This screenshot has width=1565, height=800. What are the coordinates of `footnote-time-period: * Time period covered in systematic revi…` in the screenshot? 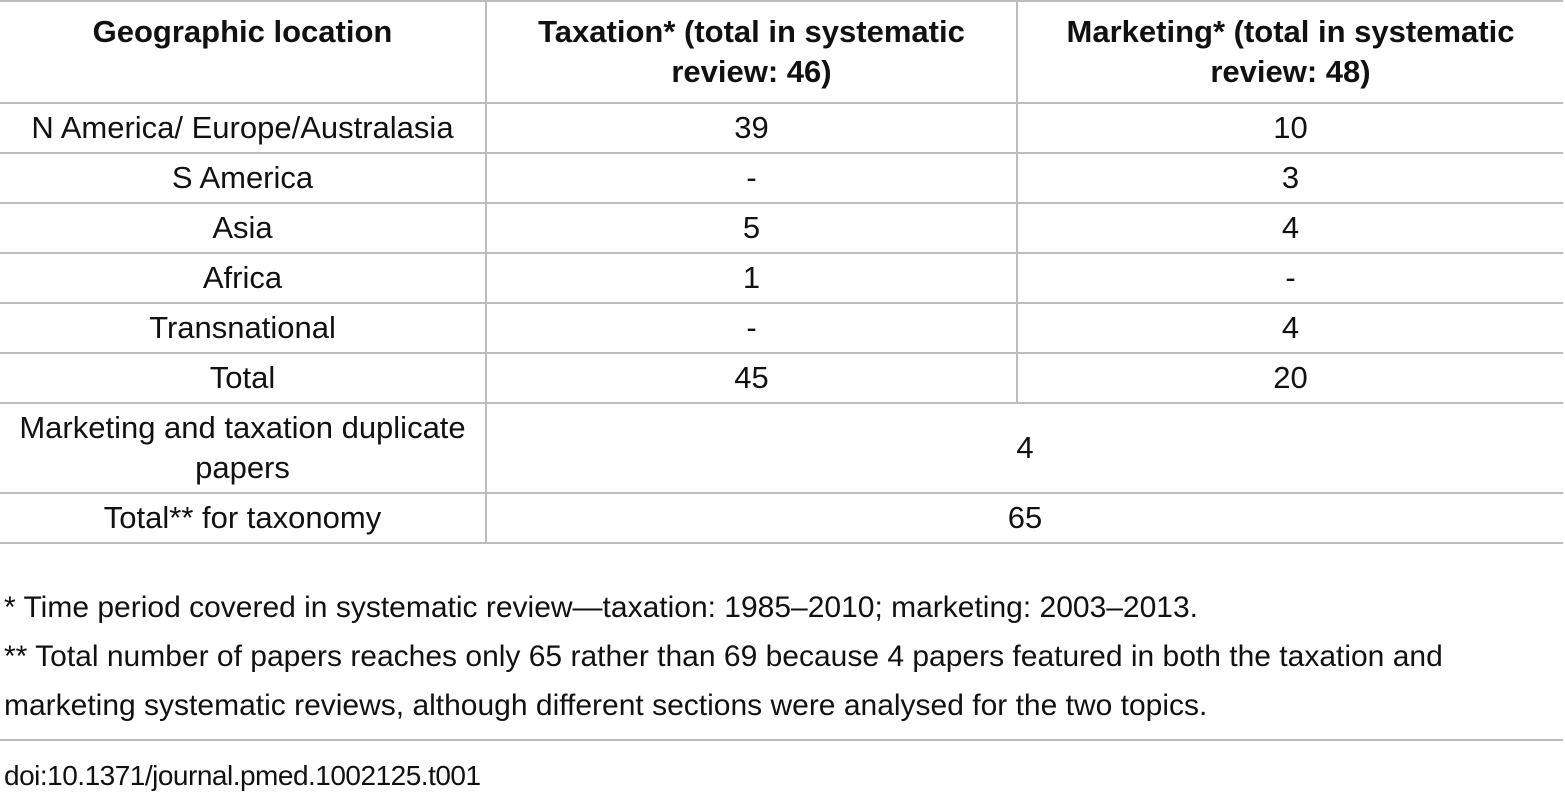 It's located at (601, 607).